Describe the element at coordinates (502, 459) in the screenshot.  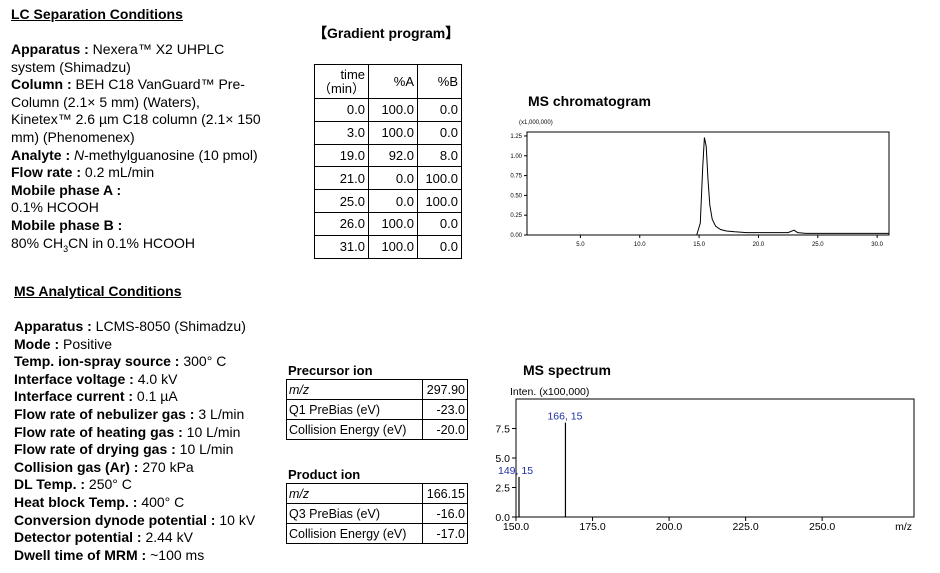
I see `spectrum-y-tick-label: 5.0` at that location.